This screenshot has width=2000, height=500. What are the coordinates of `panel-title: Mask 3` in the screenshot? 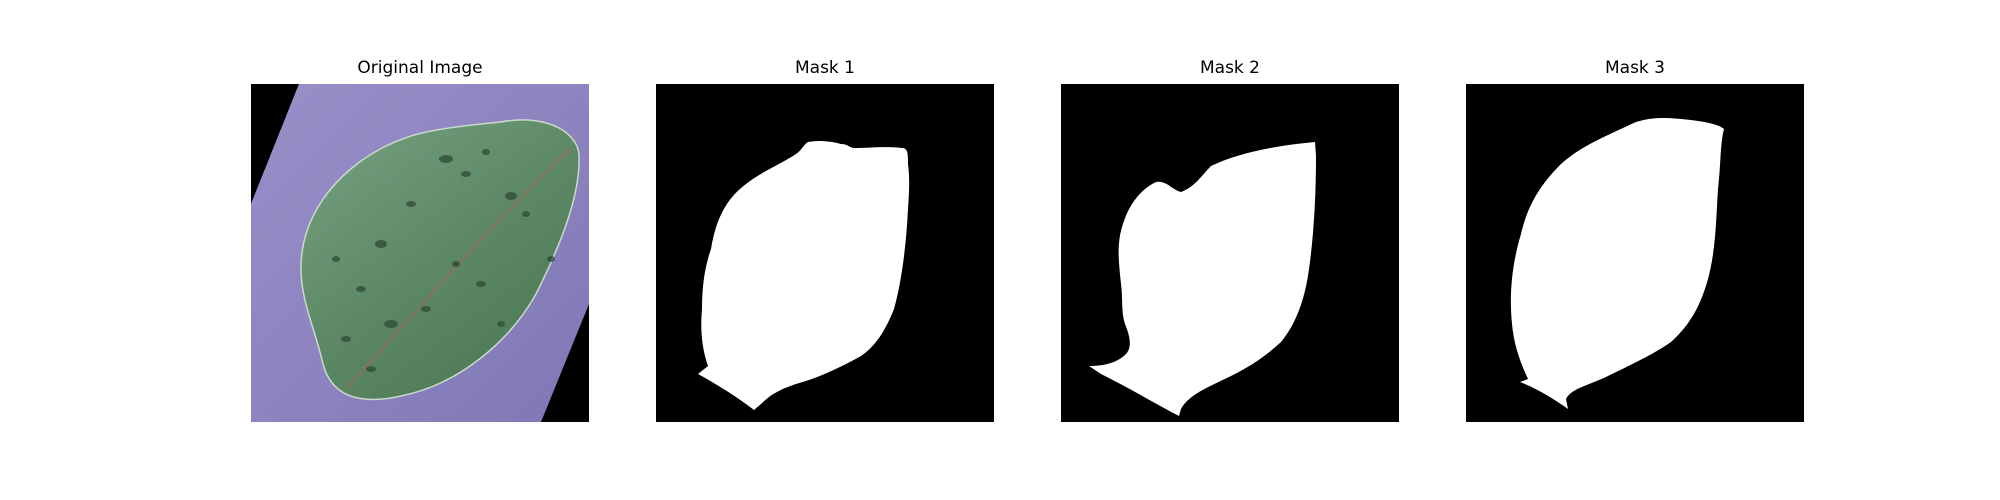 It's located at (1634, 68).